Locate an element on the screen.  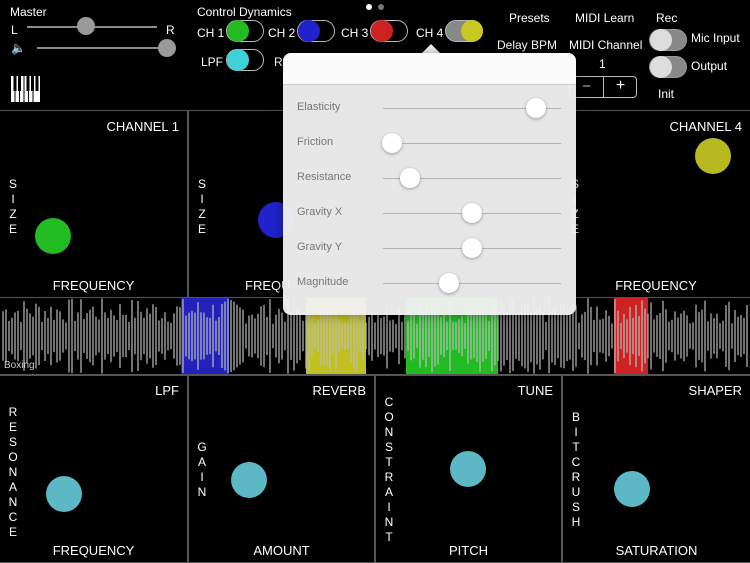
popover-header is located at coordinates (429, 69).